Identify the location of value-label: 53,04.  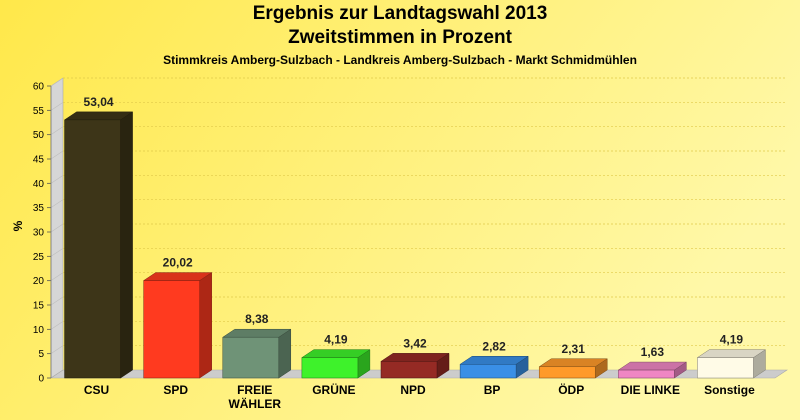
(99, 102).